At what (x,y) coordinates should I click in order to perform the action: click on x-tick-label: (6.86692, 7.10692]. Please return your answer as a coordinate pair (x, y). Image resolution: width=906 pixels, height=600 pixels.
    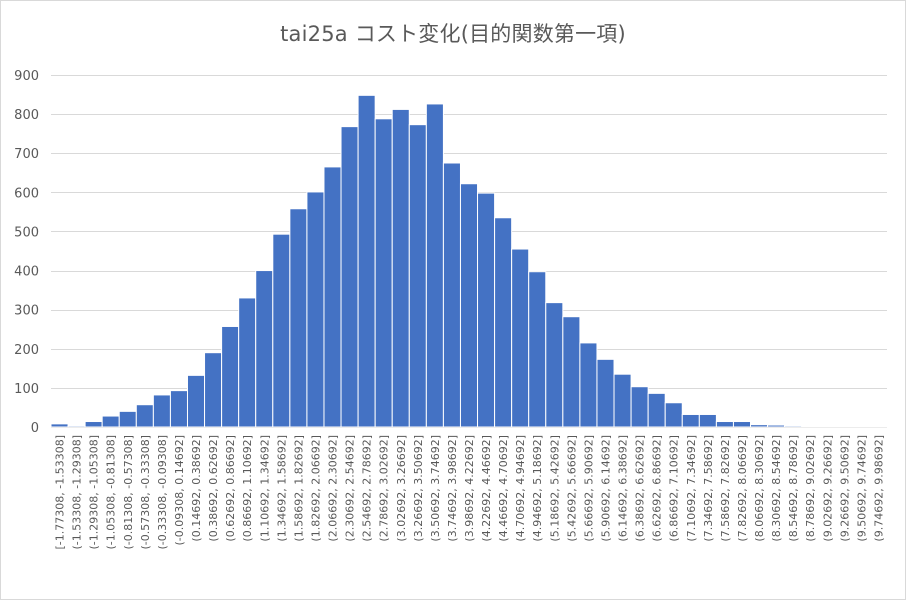
    Looking at the image, I should click on (674, 488).